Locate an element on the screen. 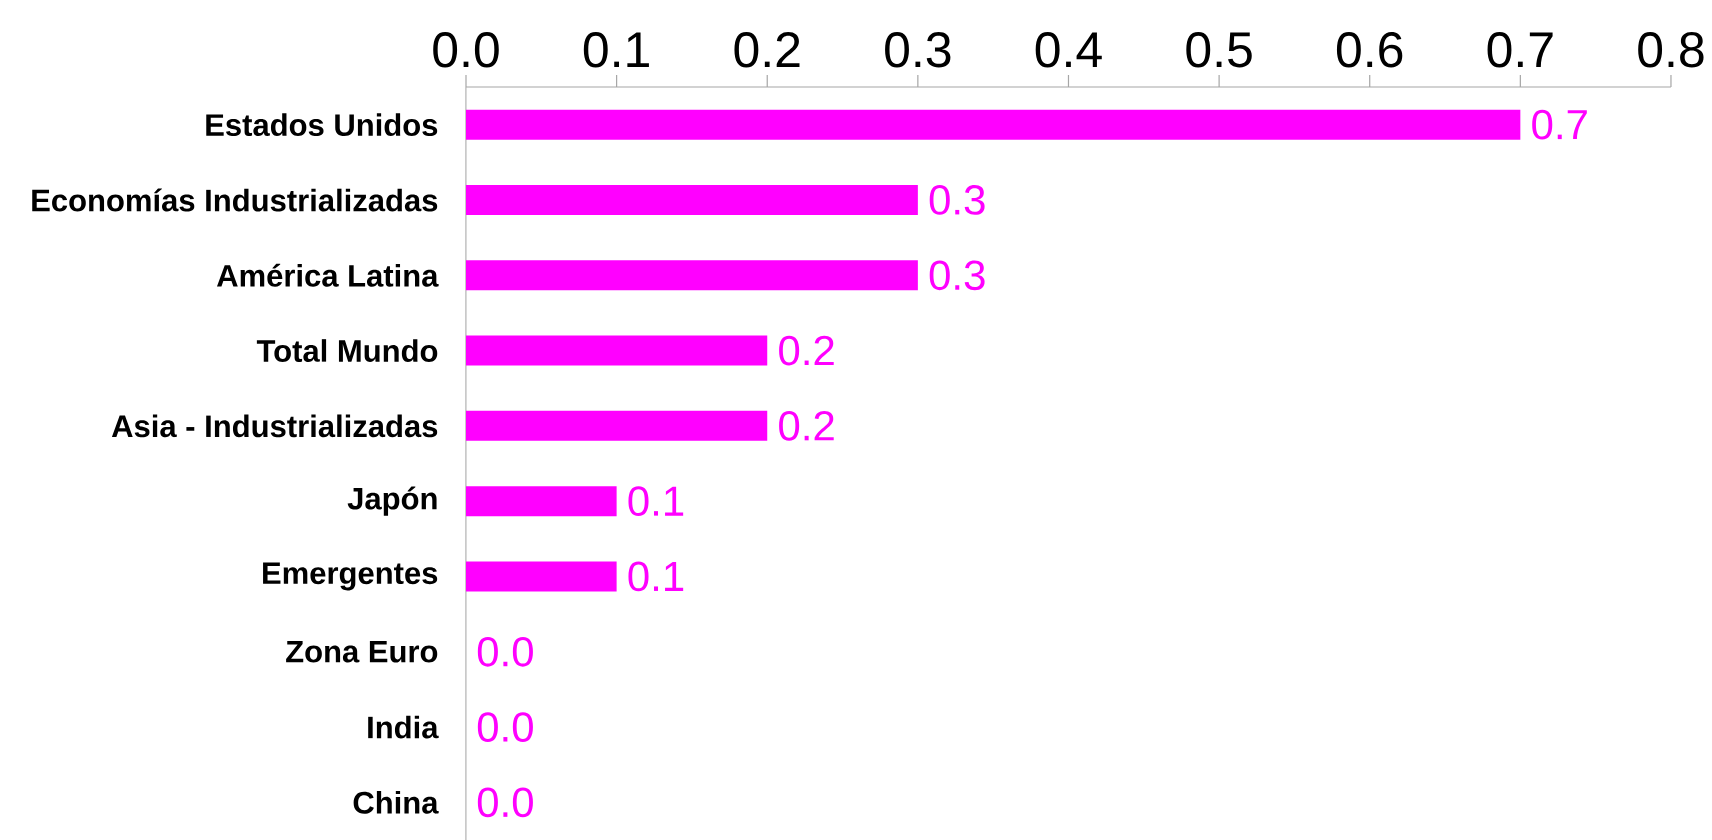 This screenshot has width=1712, height=840. y-tick-label: Japón is located at coordinates (392, 501).